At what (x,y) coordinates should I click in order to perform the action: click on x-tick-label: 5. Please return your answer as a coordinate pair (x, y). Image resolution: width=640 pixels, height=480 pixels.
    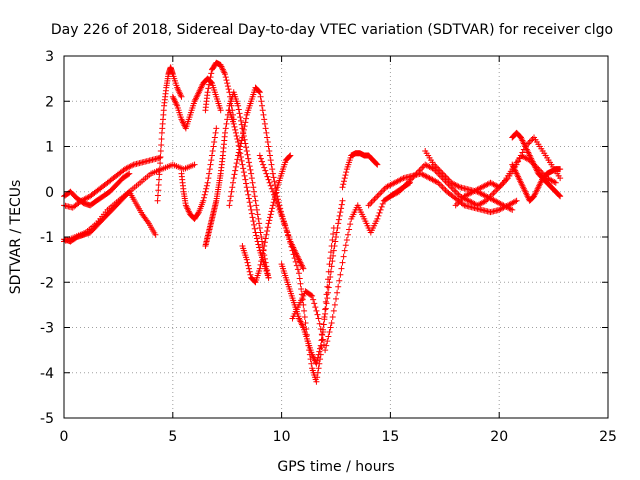
    Looking at the image, I should click on (172, 437).